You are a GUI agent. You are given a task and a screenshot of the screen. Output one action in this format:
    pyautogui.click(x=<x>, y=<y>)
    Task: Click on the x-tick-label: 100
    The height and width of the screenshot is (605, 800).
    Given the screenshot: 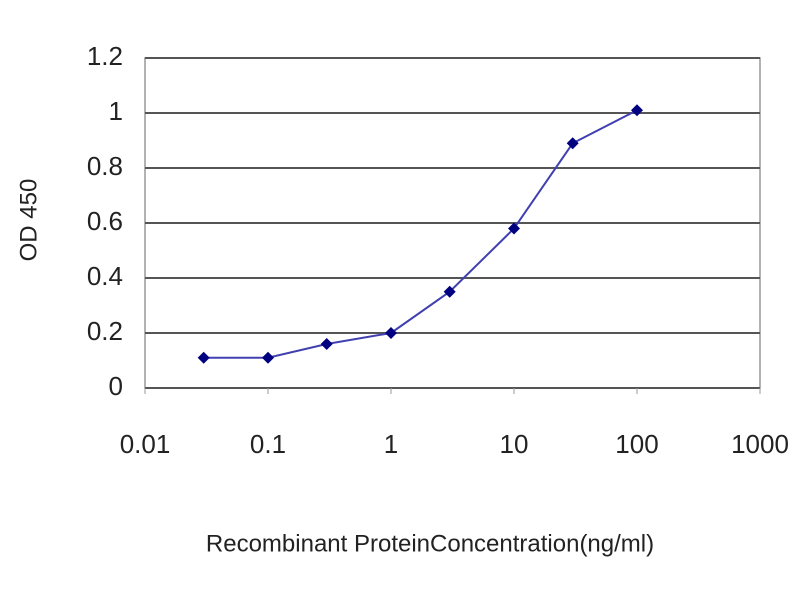 What is the action you would take?
    pyautogui.click(x=636, y=444)
    